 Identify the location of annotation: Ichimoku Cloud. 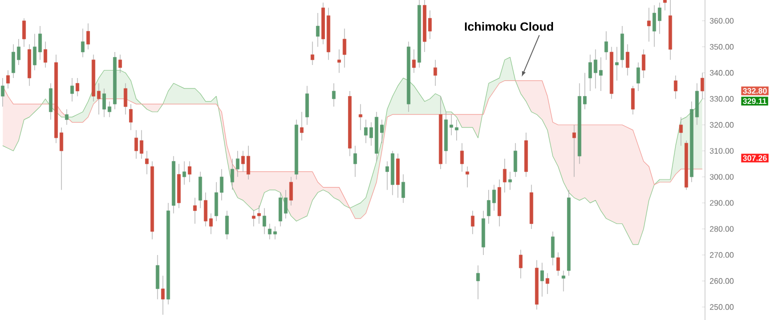
(509, 26).